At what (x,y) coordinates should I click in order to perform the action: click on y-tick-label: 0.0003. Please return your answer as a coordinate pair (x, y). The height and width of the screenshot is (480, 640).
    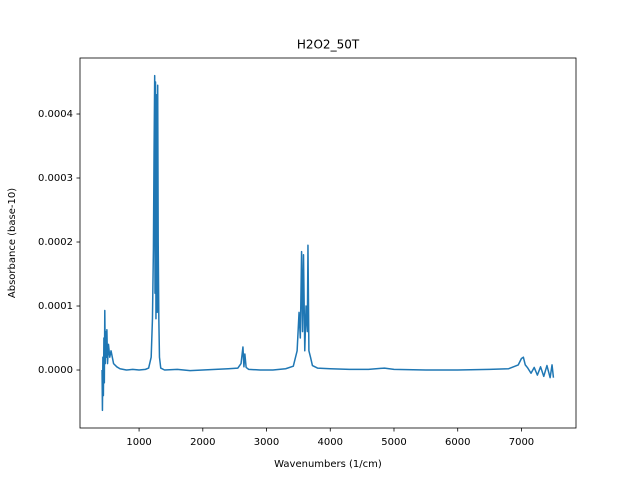
    Looking at the image, I should click on (55, 178).